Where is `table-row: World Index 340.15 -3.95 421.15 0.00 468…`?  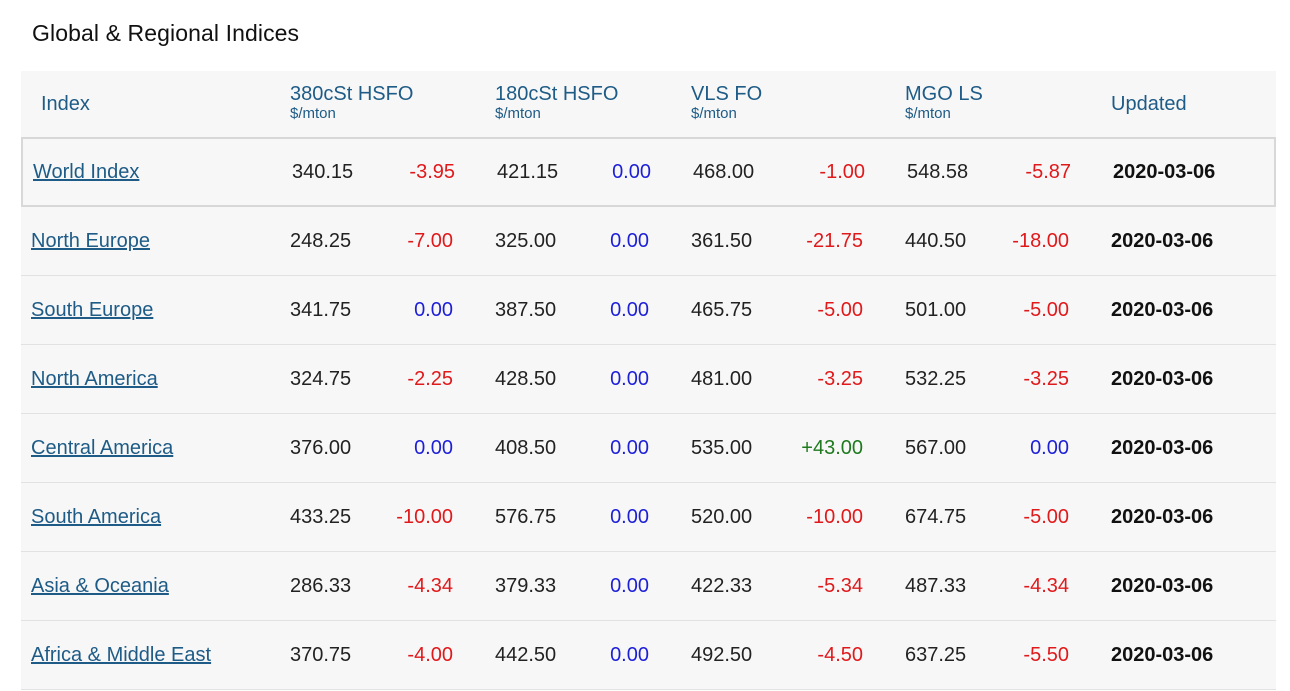 table-row: World Index 340.15 -3.95 421.15 0.00 468… is located at coordinates (648, 172).